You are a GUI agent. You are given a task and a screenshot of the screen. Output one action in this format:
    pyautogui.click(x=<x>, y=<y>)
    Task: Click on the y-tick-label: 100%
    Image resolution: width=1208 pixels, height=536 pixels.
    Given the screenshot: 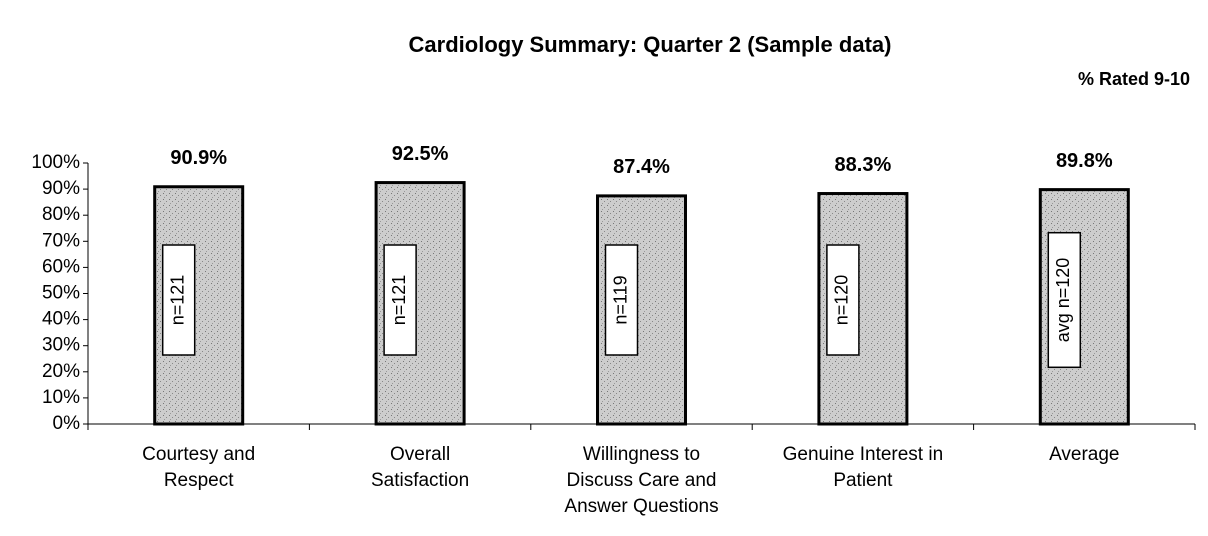 What is the action you would take?
    pyautogui.click(x=55, y=162)
    